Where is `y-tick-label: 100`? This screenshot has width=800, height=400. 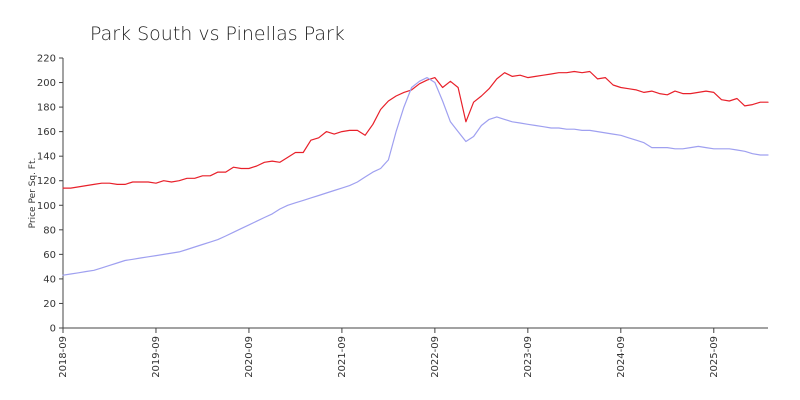
y-tick-label: 100 is located at coordinates (46, 206).